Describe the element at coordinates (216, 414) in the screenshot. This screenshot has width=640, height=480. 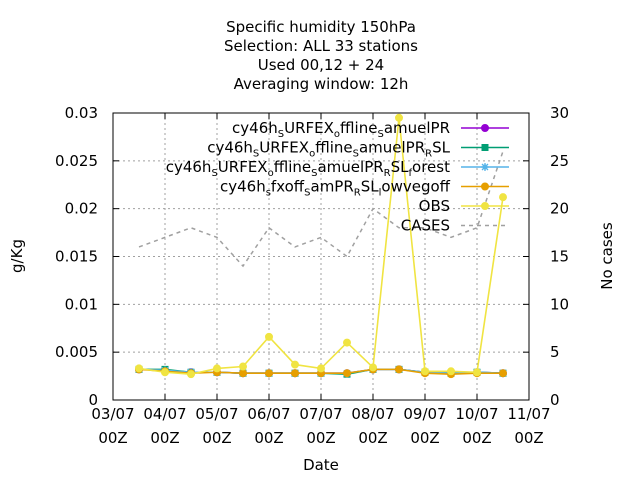
I see `x-tick-label: 05/07` at that location.